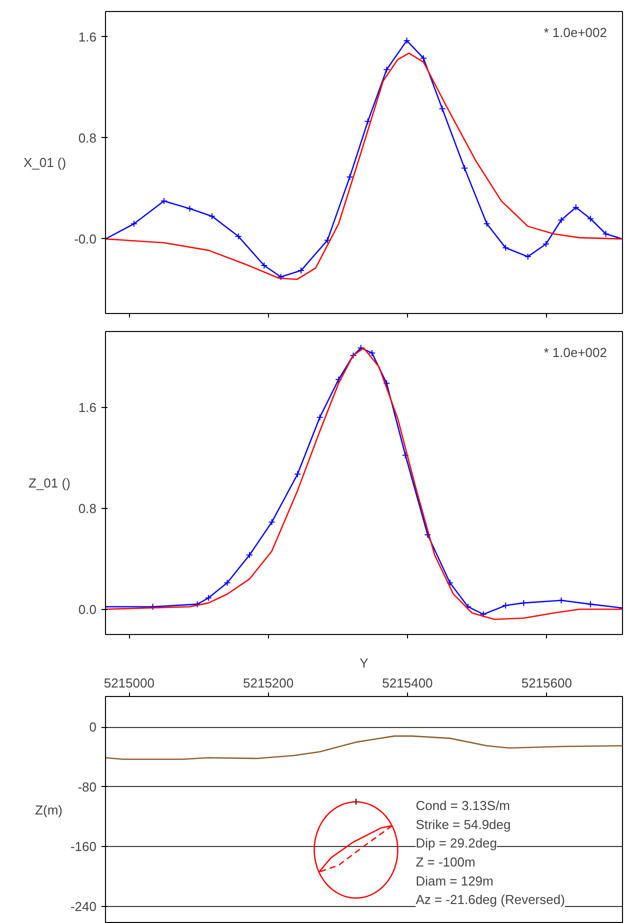  I want to click on annotation: Strike = 54.9deg, so click(463, 824).